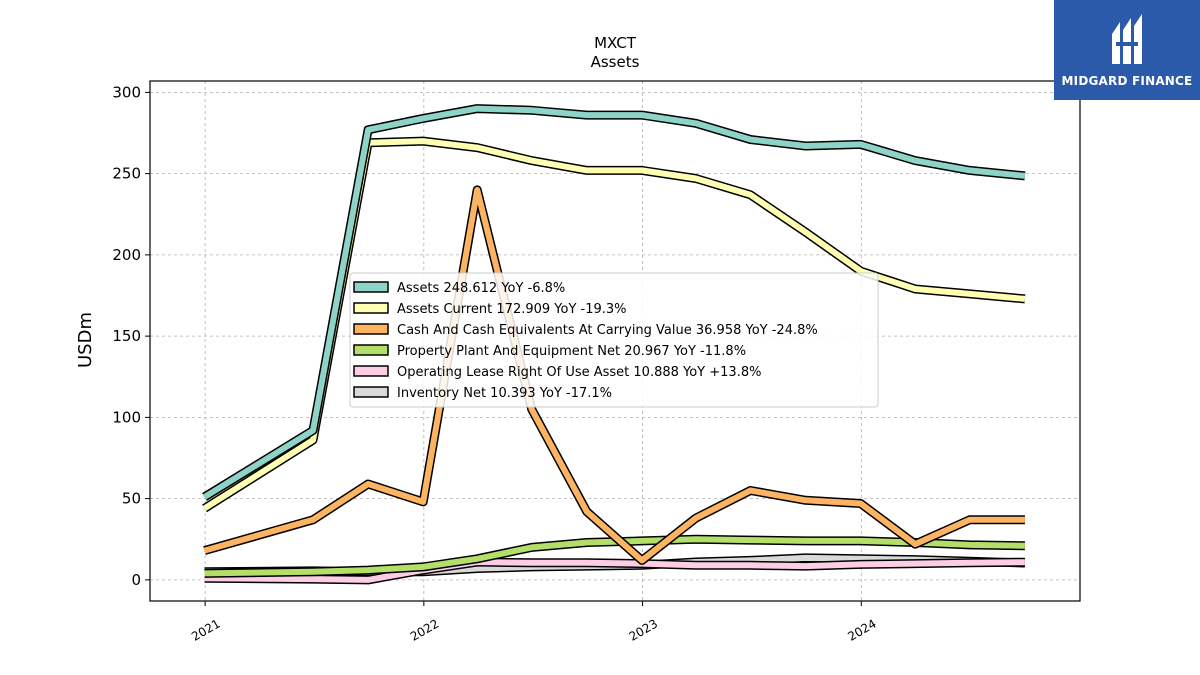 The image size is (1200, 675). What do you see at coordinates (643, 629) in the screenshot?
I see `x-tick-label: 2023` at bounding box center [643, 629].